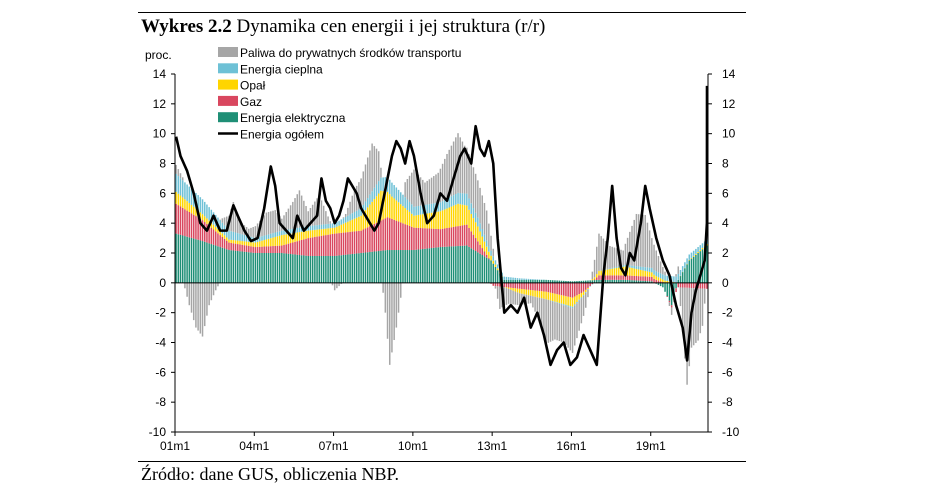 The height and width of the screenshot is (494, 948). What do you see at coordinates (160, 313) in the screenshot?
I see `y-tick-label-left: -2` at bounding box center [160, 313].